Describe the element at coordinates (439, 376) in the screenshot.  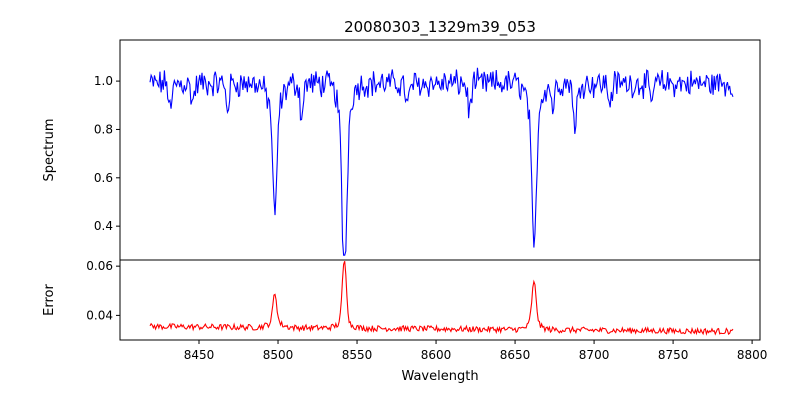
I see `x-axis-label: Wavelength` at that location.